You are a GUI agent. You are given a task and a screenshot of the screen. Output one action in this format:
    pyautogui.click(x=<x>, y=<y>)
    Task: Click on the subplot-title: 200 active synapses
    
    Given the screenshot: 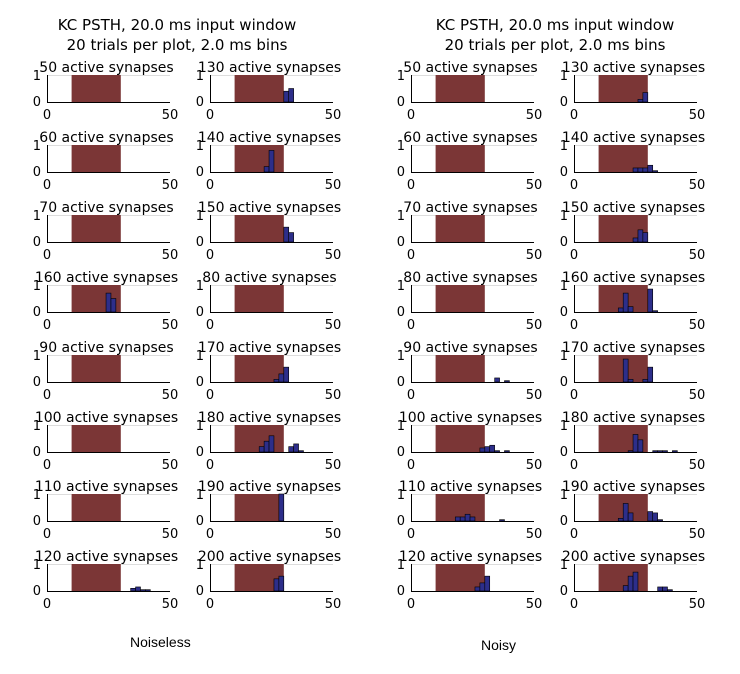 What is the action you would take?
    pyautogui.click(x=633, y=557)
    